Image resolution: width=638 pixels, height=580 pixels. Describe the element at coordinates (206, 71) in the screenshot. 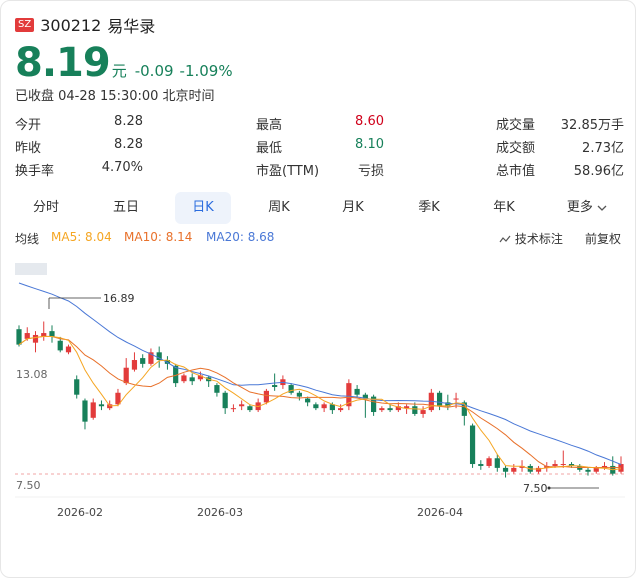

I see `price-change-pct: -1.09%` at that location.